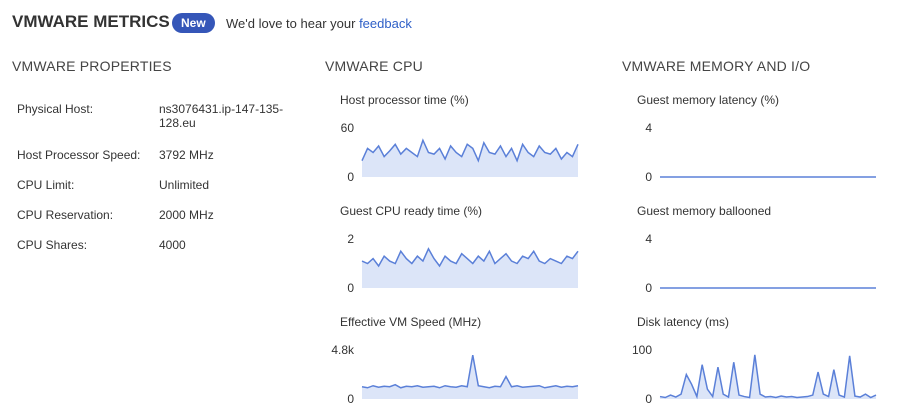 The height and width of the screenshot is (420, 919). I want to click on feedback-message: We'd love to hear your feedback, so click(319, 23).